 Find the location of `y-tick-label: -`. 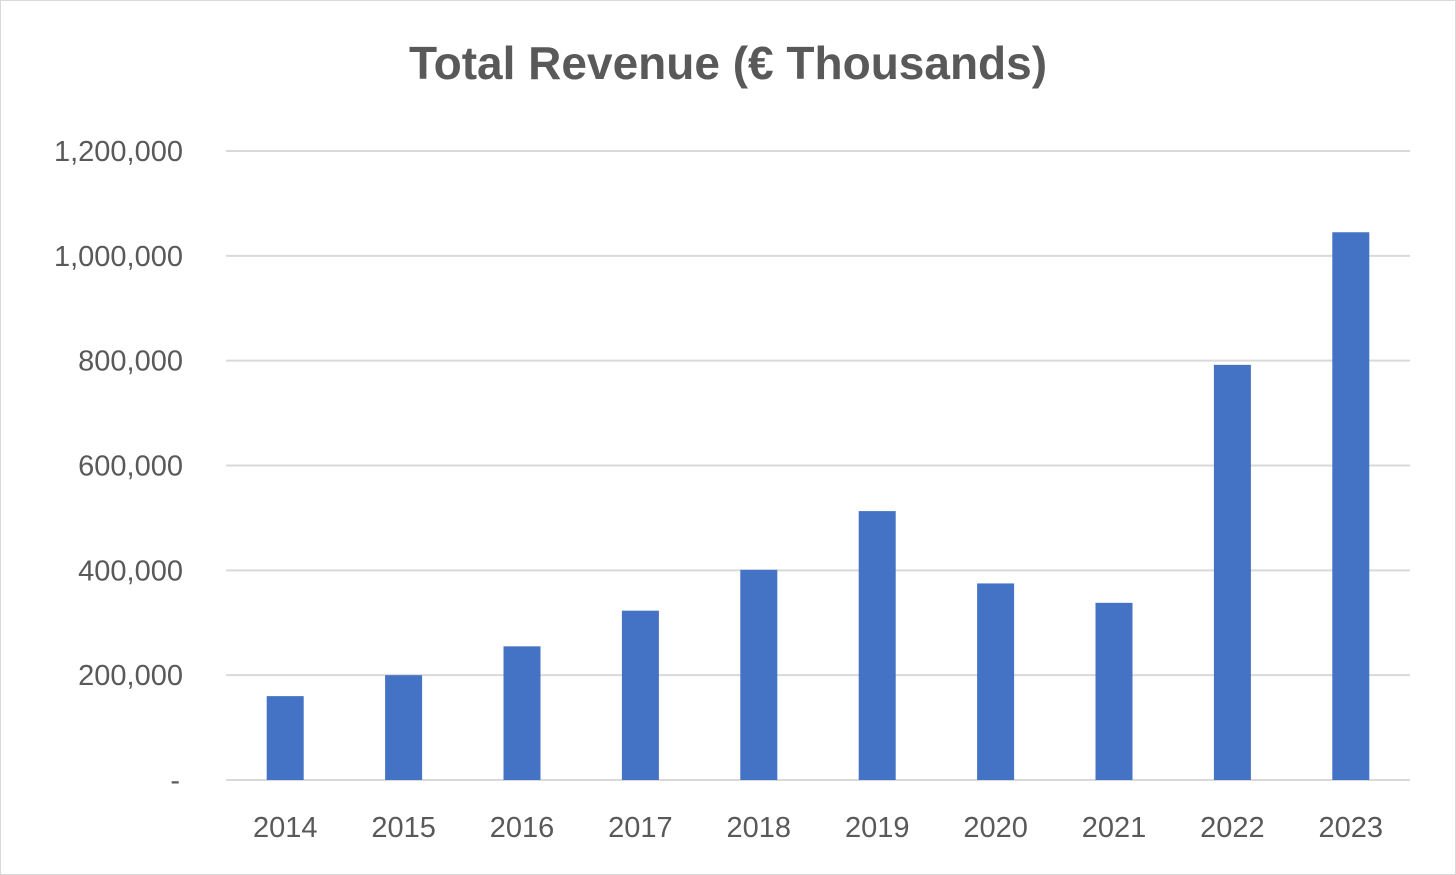

y-tick-label: - is located at coordinates (175, 781).